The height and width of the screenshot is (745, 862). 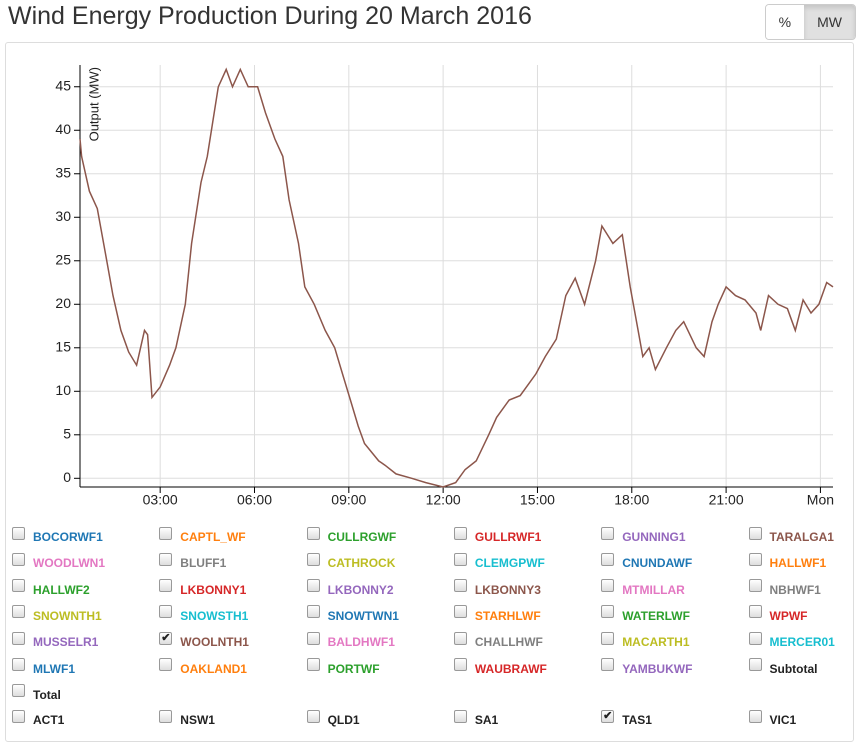 I want to click on checkbox-option: CULLRGWF, so click(x=351, y=535).